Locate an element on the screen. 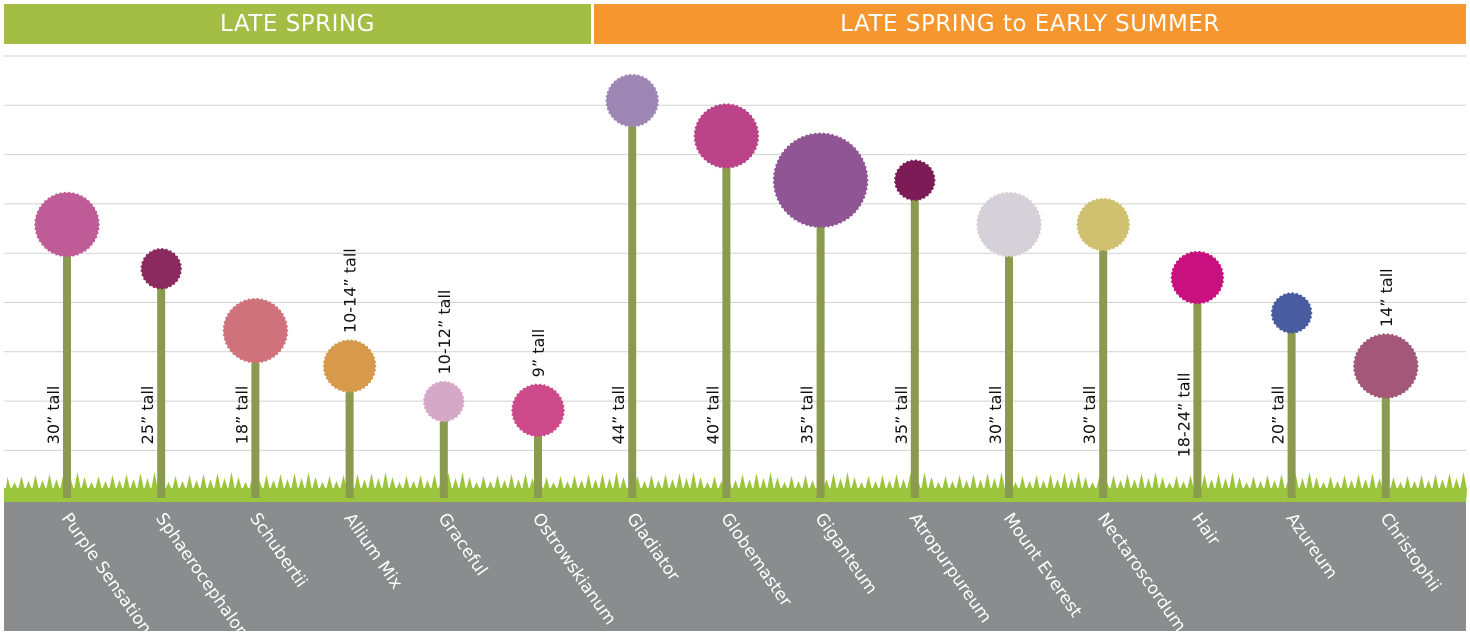  grass-blades is located at coordinates (735, 487).